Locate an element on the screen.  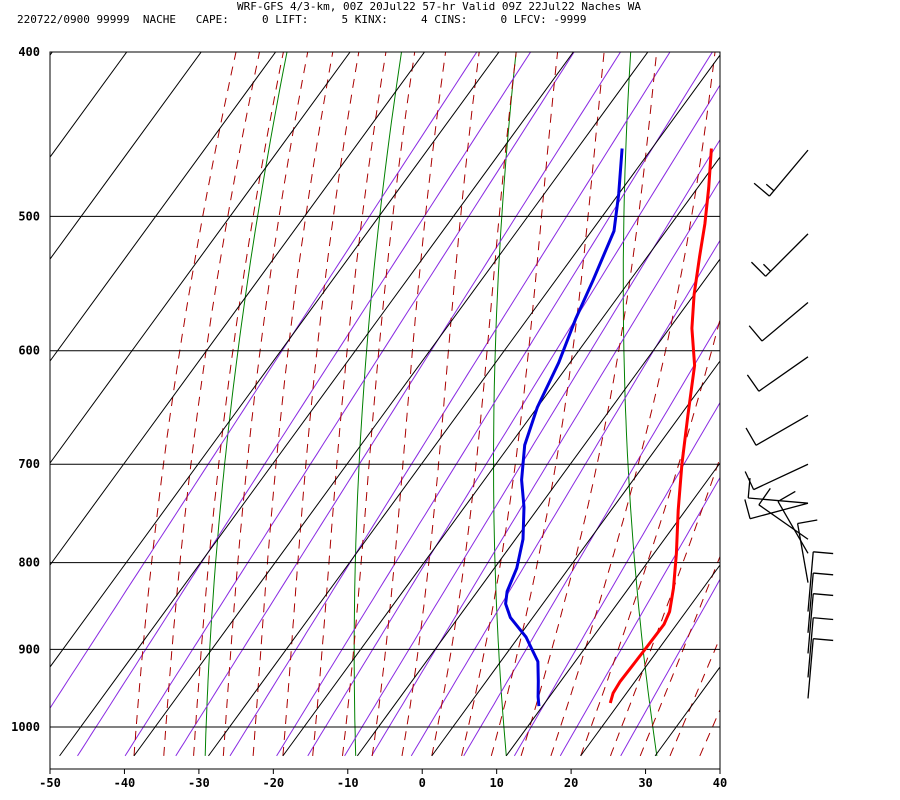
pressure-tick-label: 1000 is located at coordinates (25, 727).